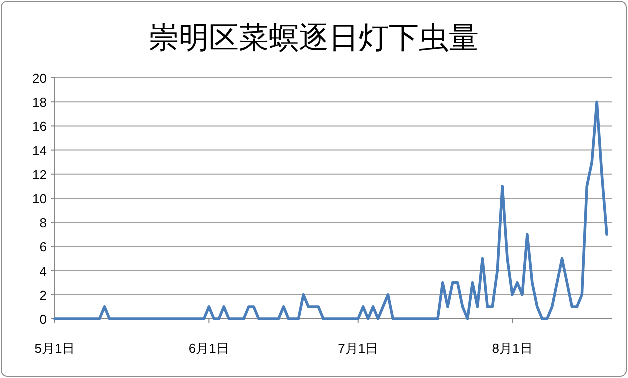 This screenshot has width=628, height=378. Describe the element at coordinates (39, 126) in the screenshot. I see `y-tick-label: 16` at that location.